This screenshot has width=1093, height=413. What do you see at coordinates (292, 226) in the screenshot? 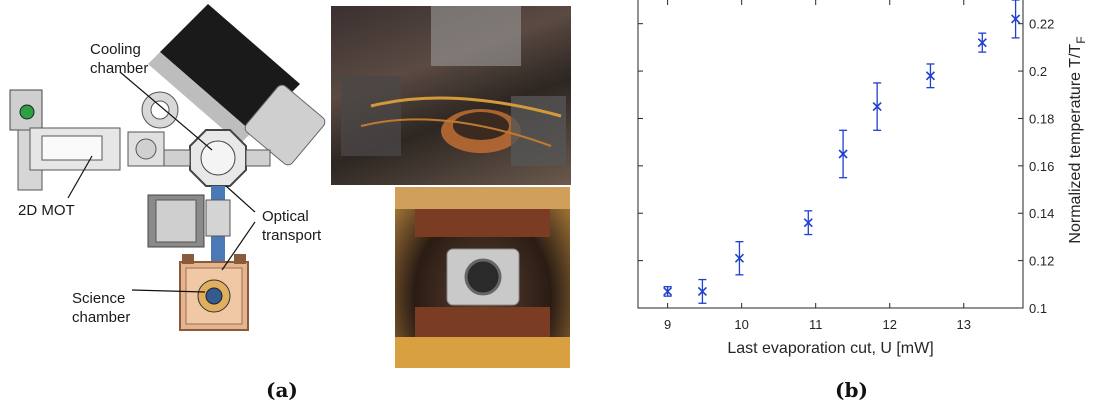
I see `callout-optical-transport: Optical transport` at bounding box center [292, 226].